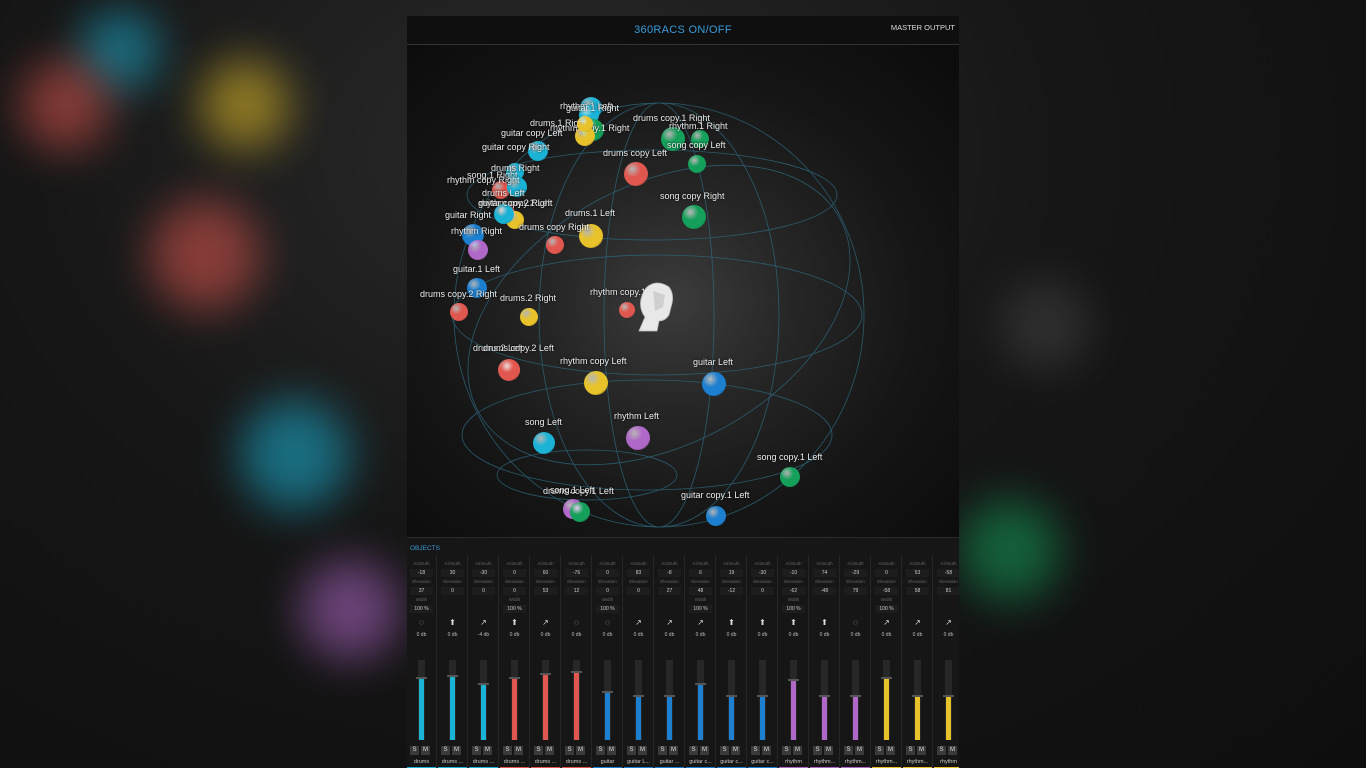 The width and height of the screenshot is (1366, 768). I want to click on azimuth-value: -58, so click(948, 573).